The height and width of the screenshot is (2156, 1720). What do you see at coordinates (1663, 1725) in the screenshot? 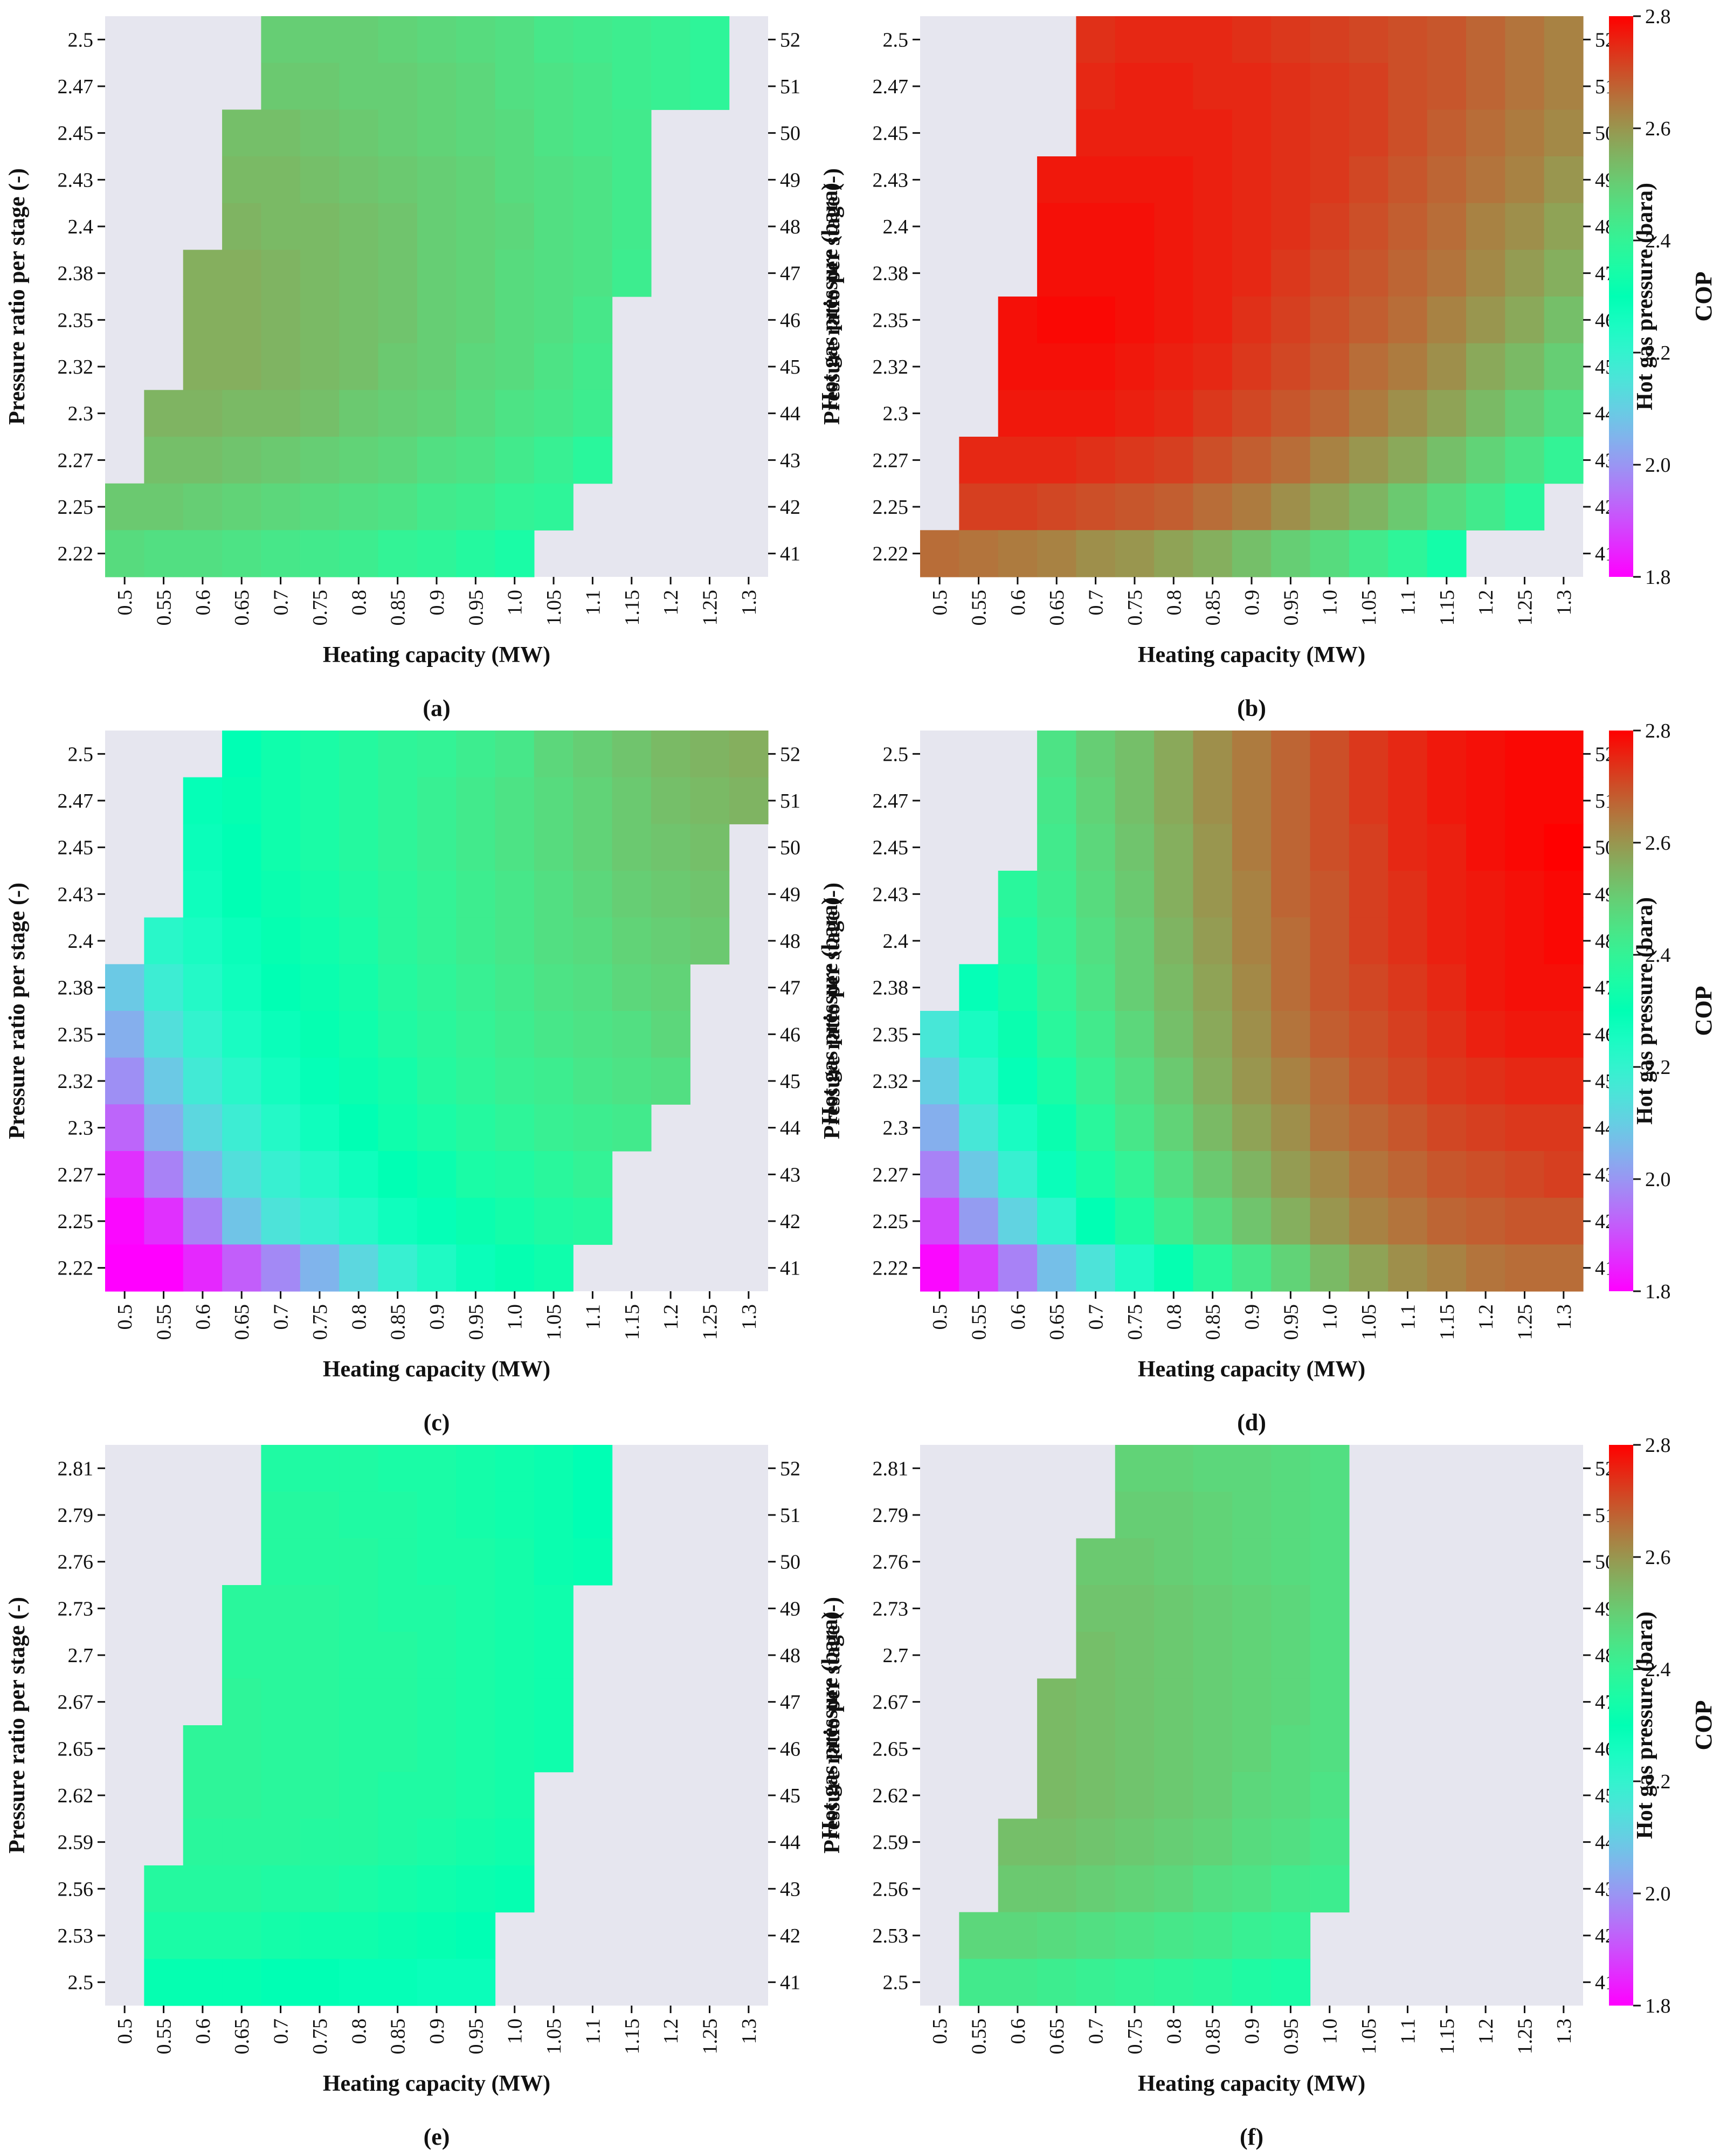
I see `colorbar: 2.8 2.6 2.4 2.2 2.0 1.8 COP` at bounding box center [1663, 1725].